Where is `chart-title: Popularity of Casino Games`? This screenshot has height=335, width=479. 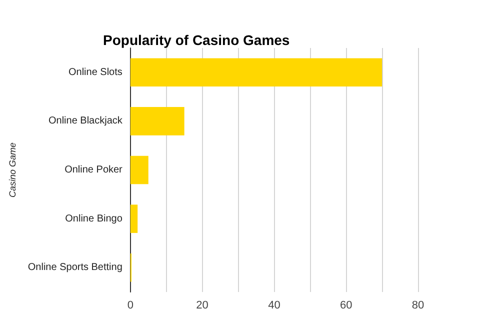 chart-title: Popularity of Casino Games is located at coordinates (196, 40).